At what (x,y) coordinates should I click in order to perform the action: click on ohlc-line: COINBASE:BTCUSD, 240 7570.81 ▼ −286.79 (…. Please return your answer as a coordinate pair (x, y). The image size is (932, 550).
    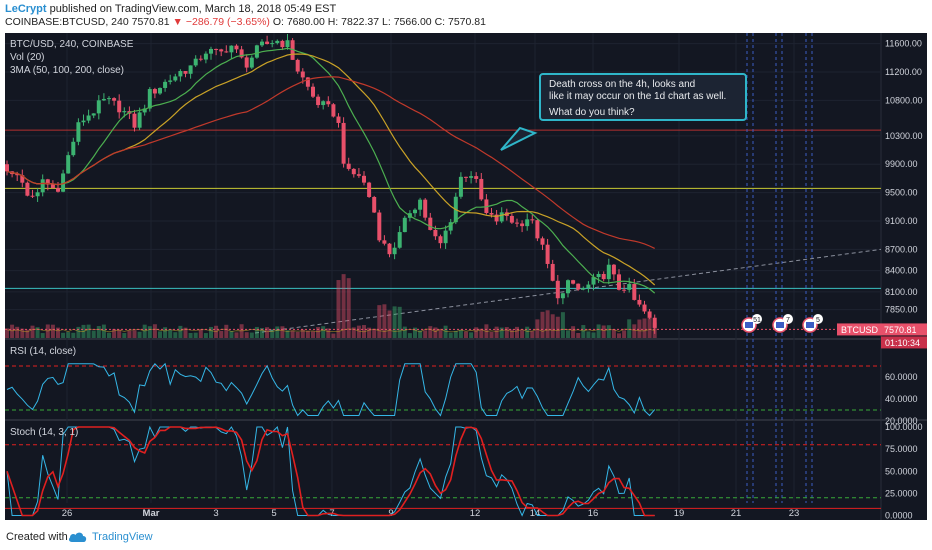
    Looking at the image, I should click on (245, 22).